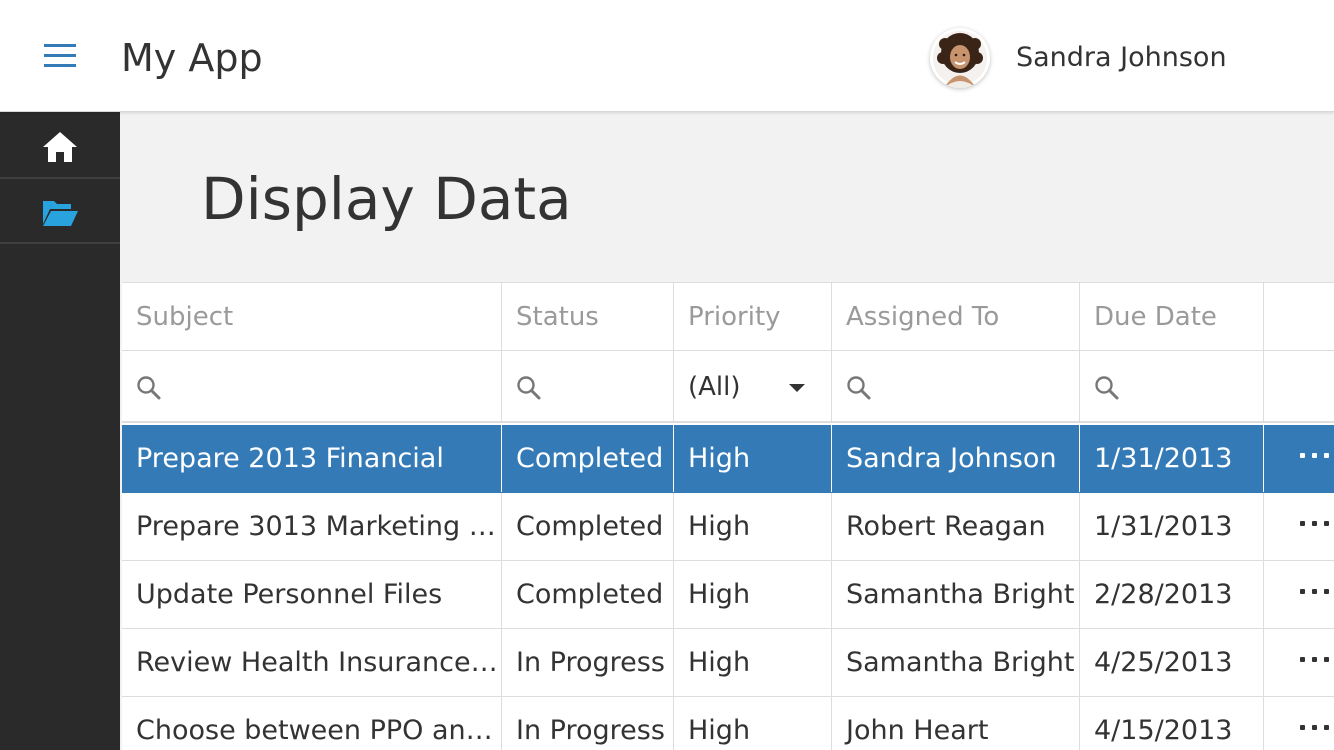 The width and height of the screenshot is (1334, 750). I want to click on folder-open-icon, so click(60, 213).